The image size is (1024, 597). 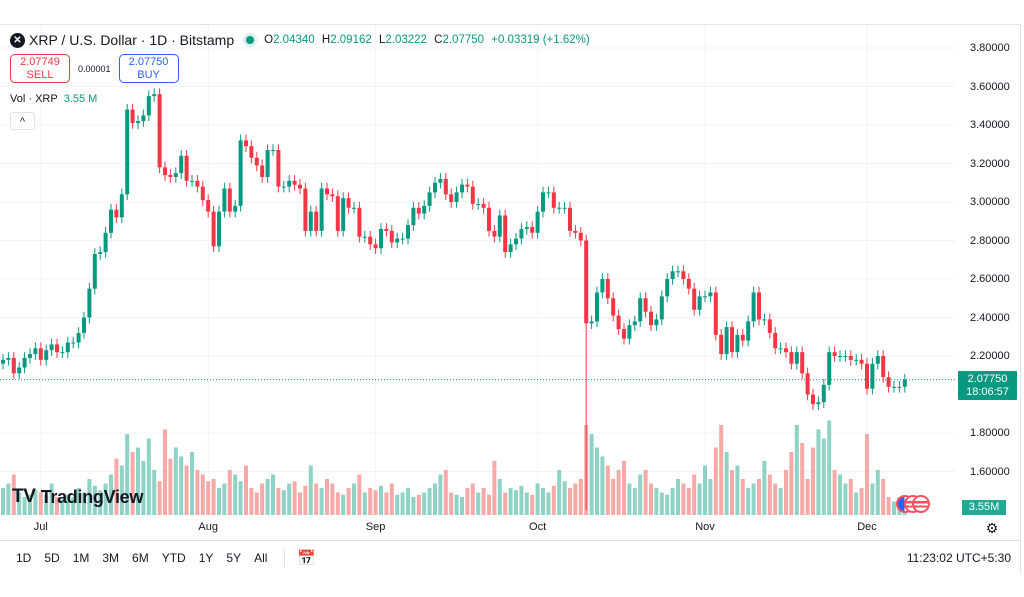 I want to click on range-ytd: YTD, so click(x=173, y=557).